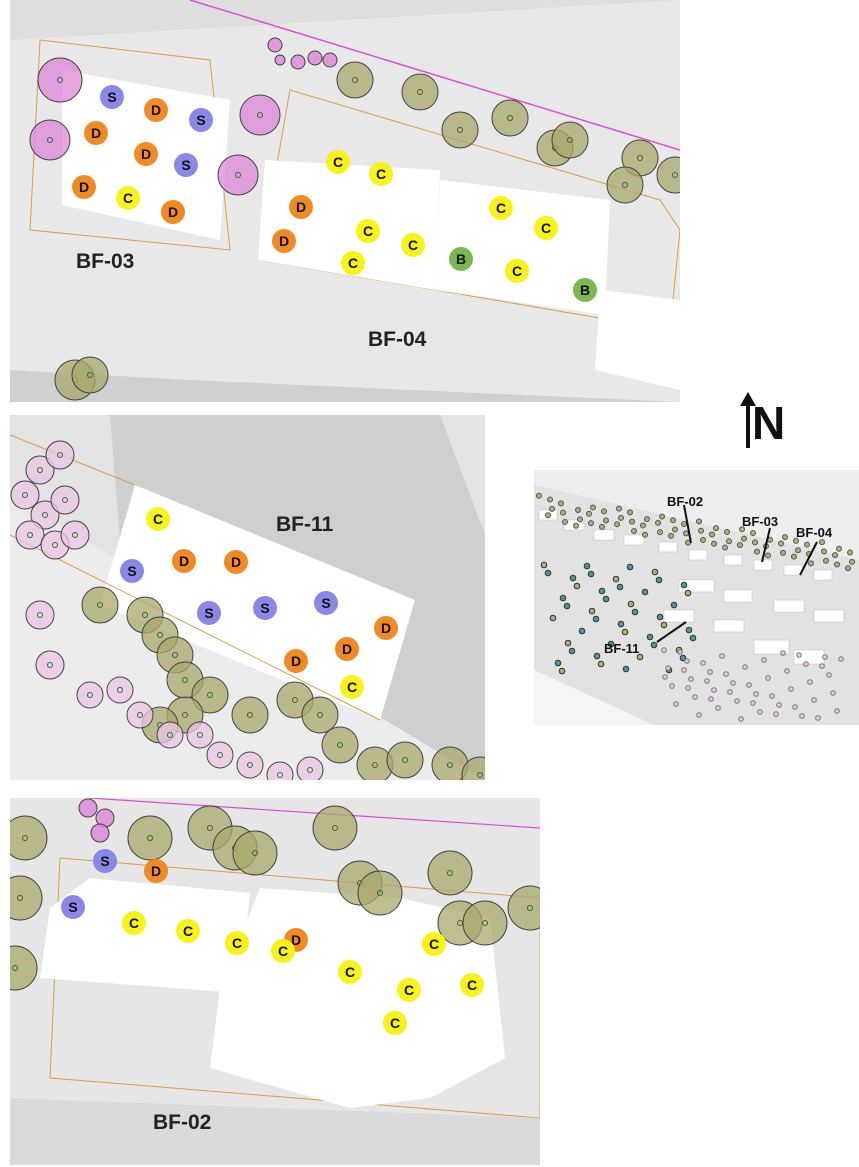  I want to click on shrub, so click(275, 45).